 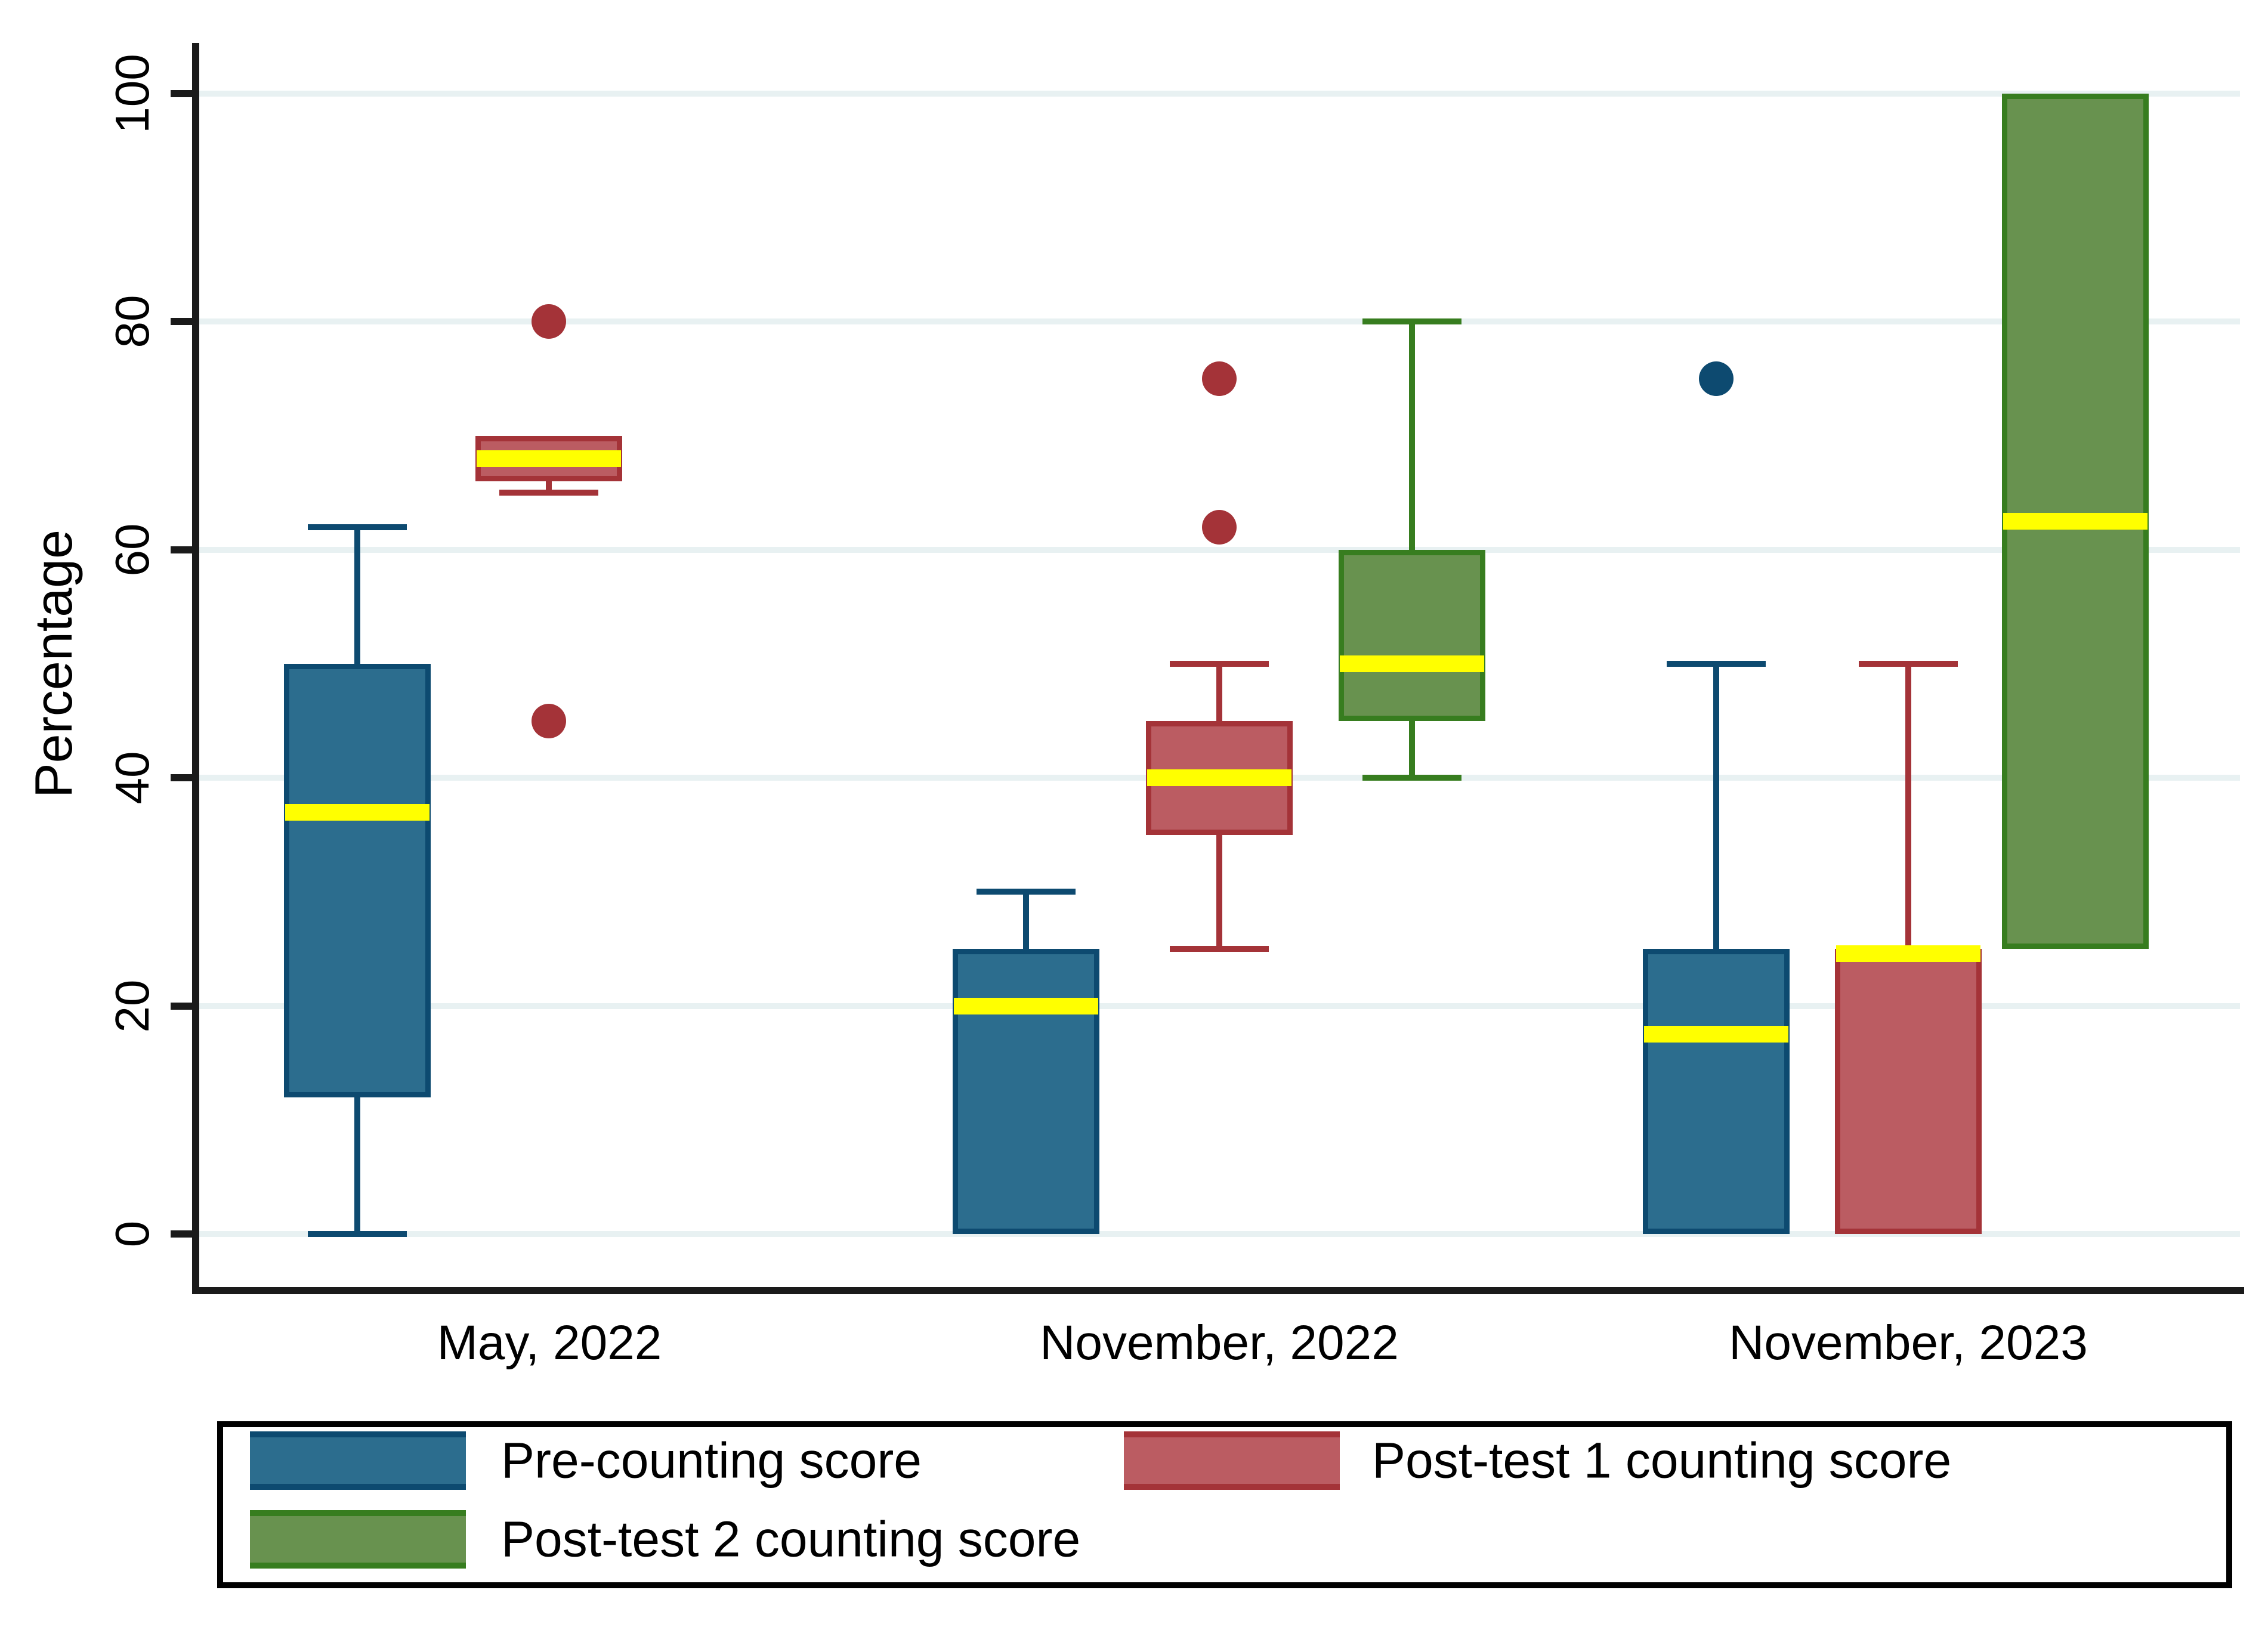 What do you see at coordinates (132, 322) in the screenshot?
I see `y-tick-label: 80` at bounding box center [132, 322].